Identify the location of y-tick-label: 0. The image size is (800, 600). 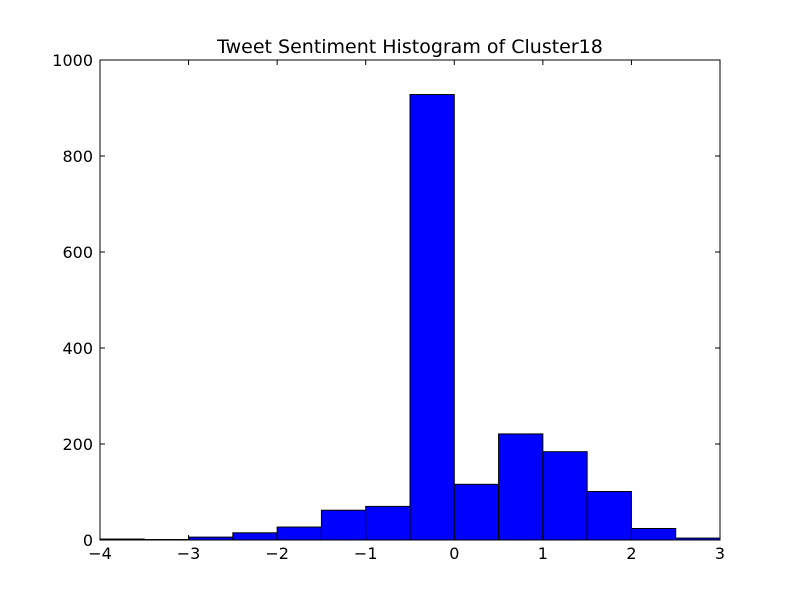
(88, 540).